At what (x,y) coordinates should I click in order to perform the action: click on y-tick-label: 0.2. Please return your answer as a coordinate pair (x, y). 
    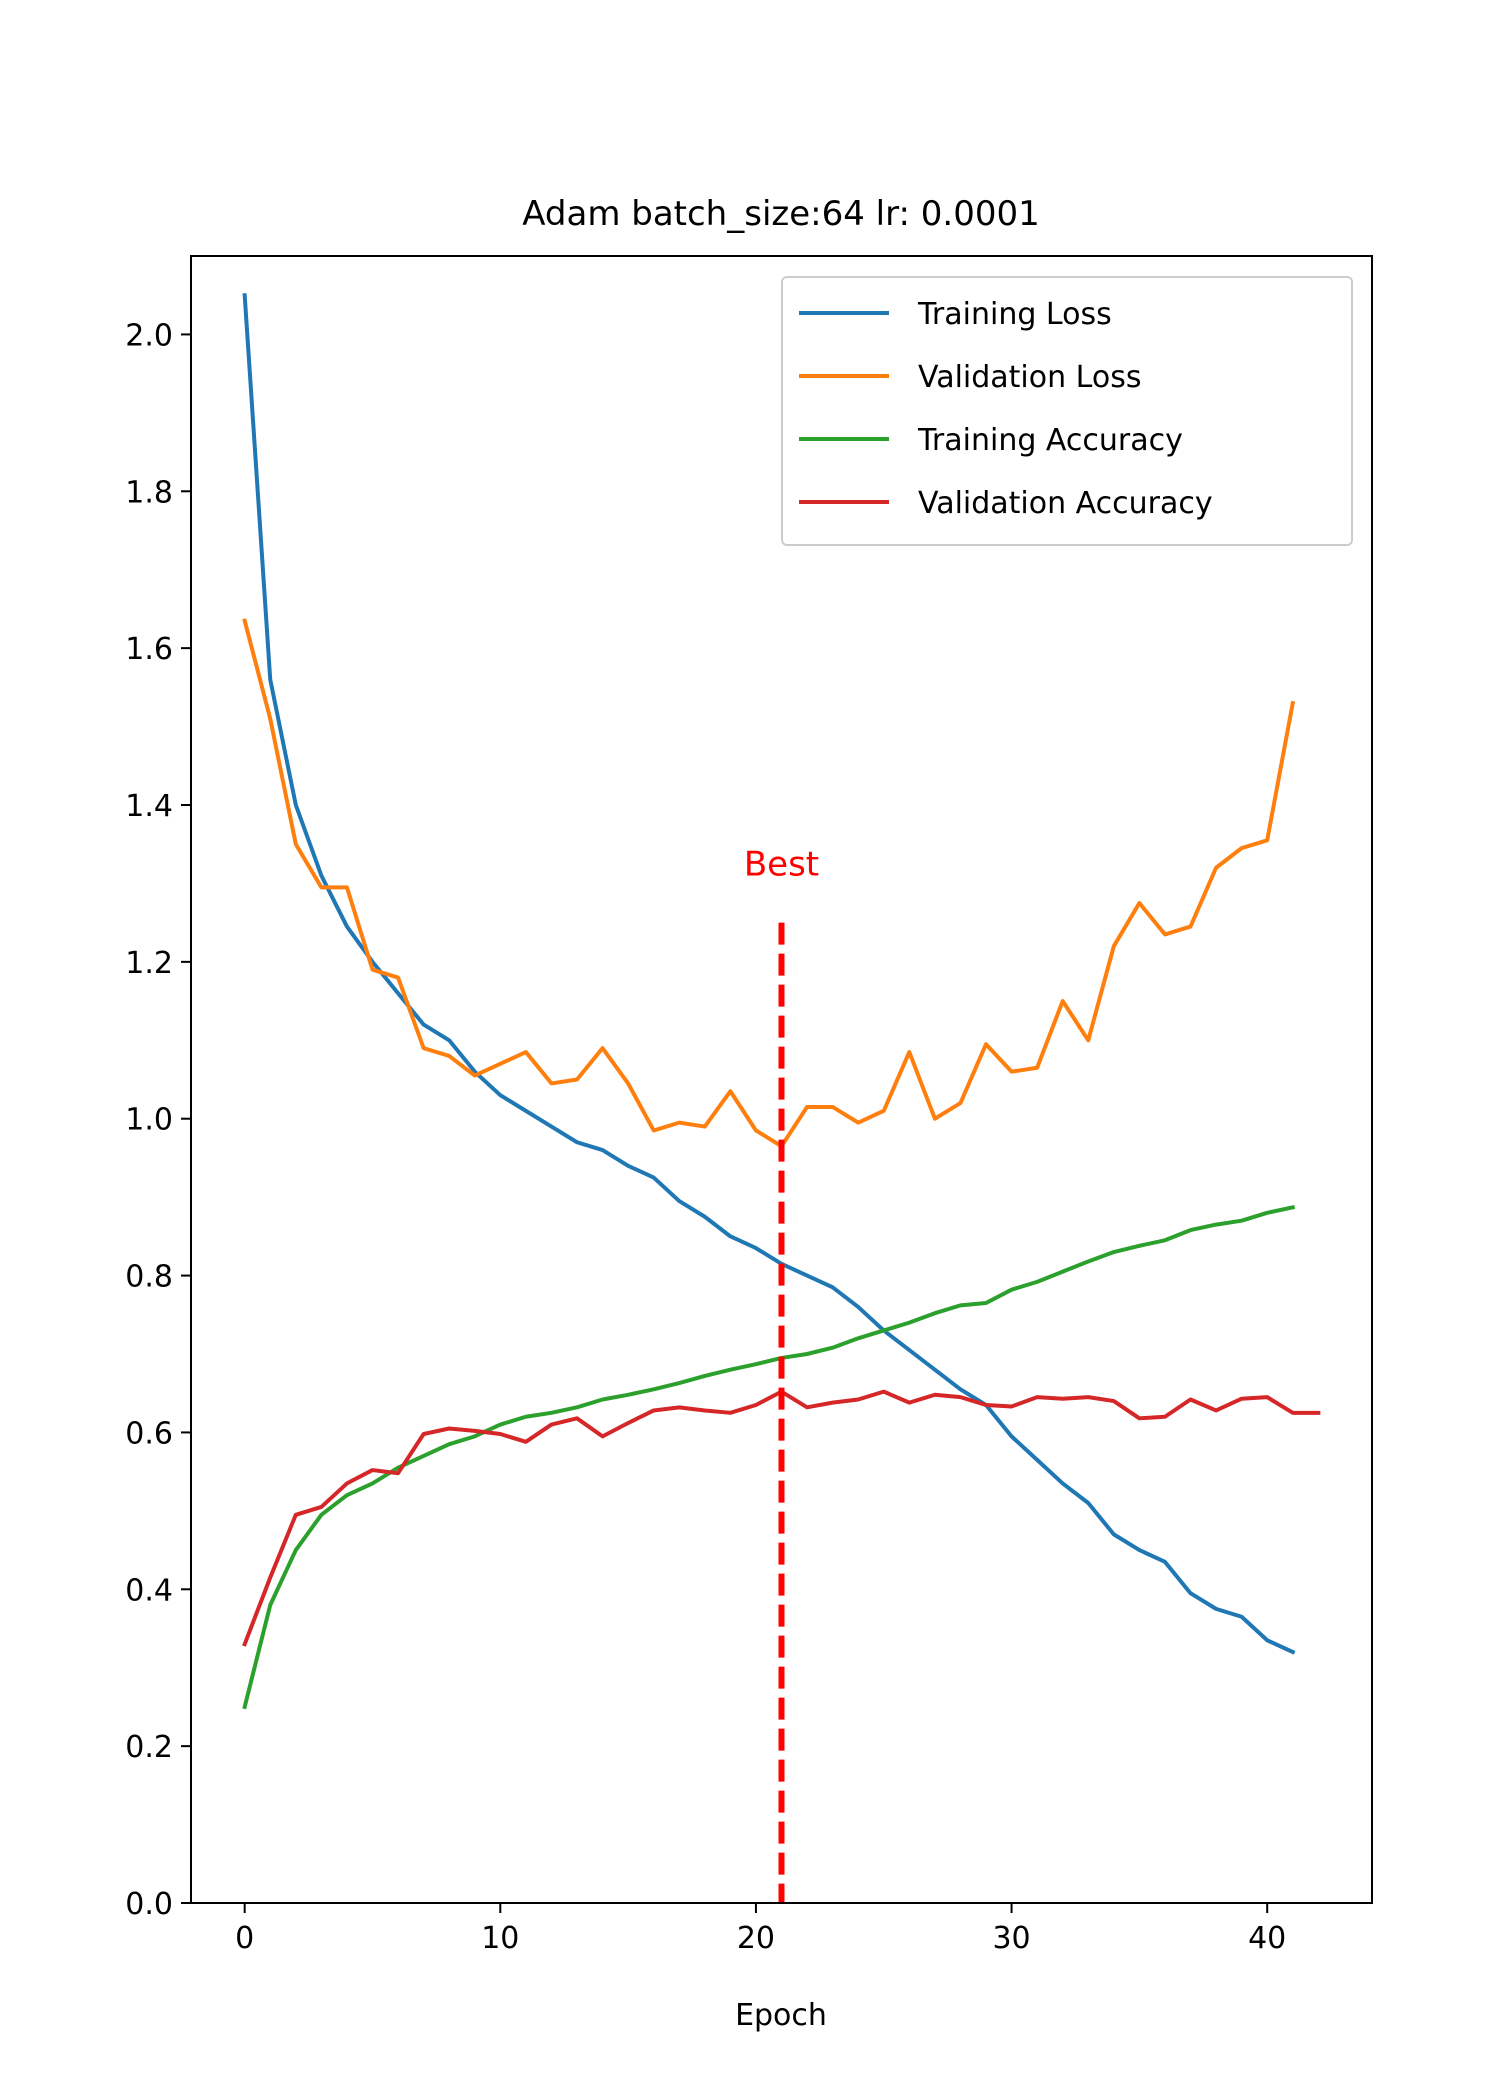
    Looking at the image, I should click on (149, 1747).